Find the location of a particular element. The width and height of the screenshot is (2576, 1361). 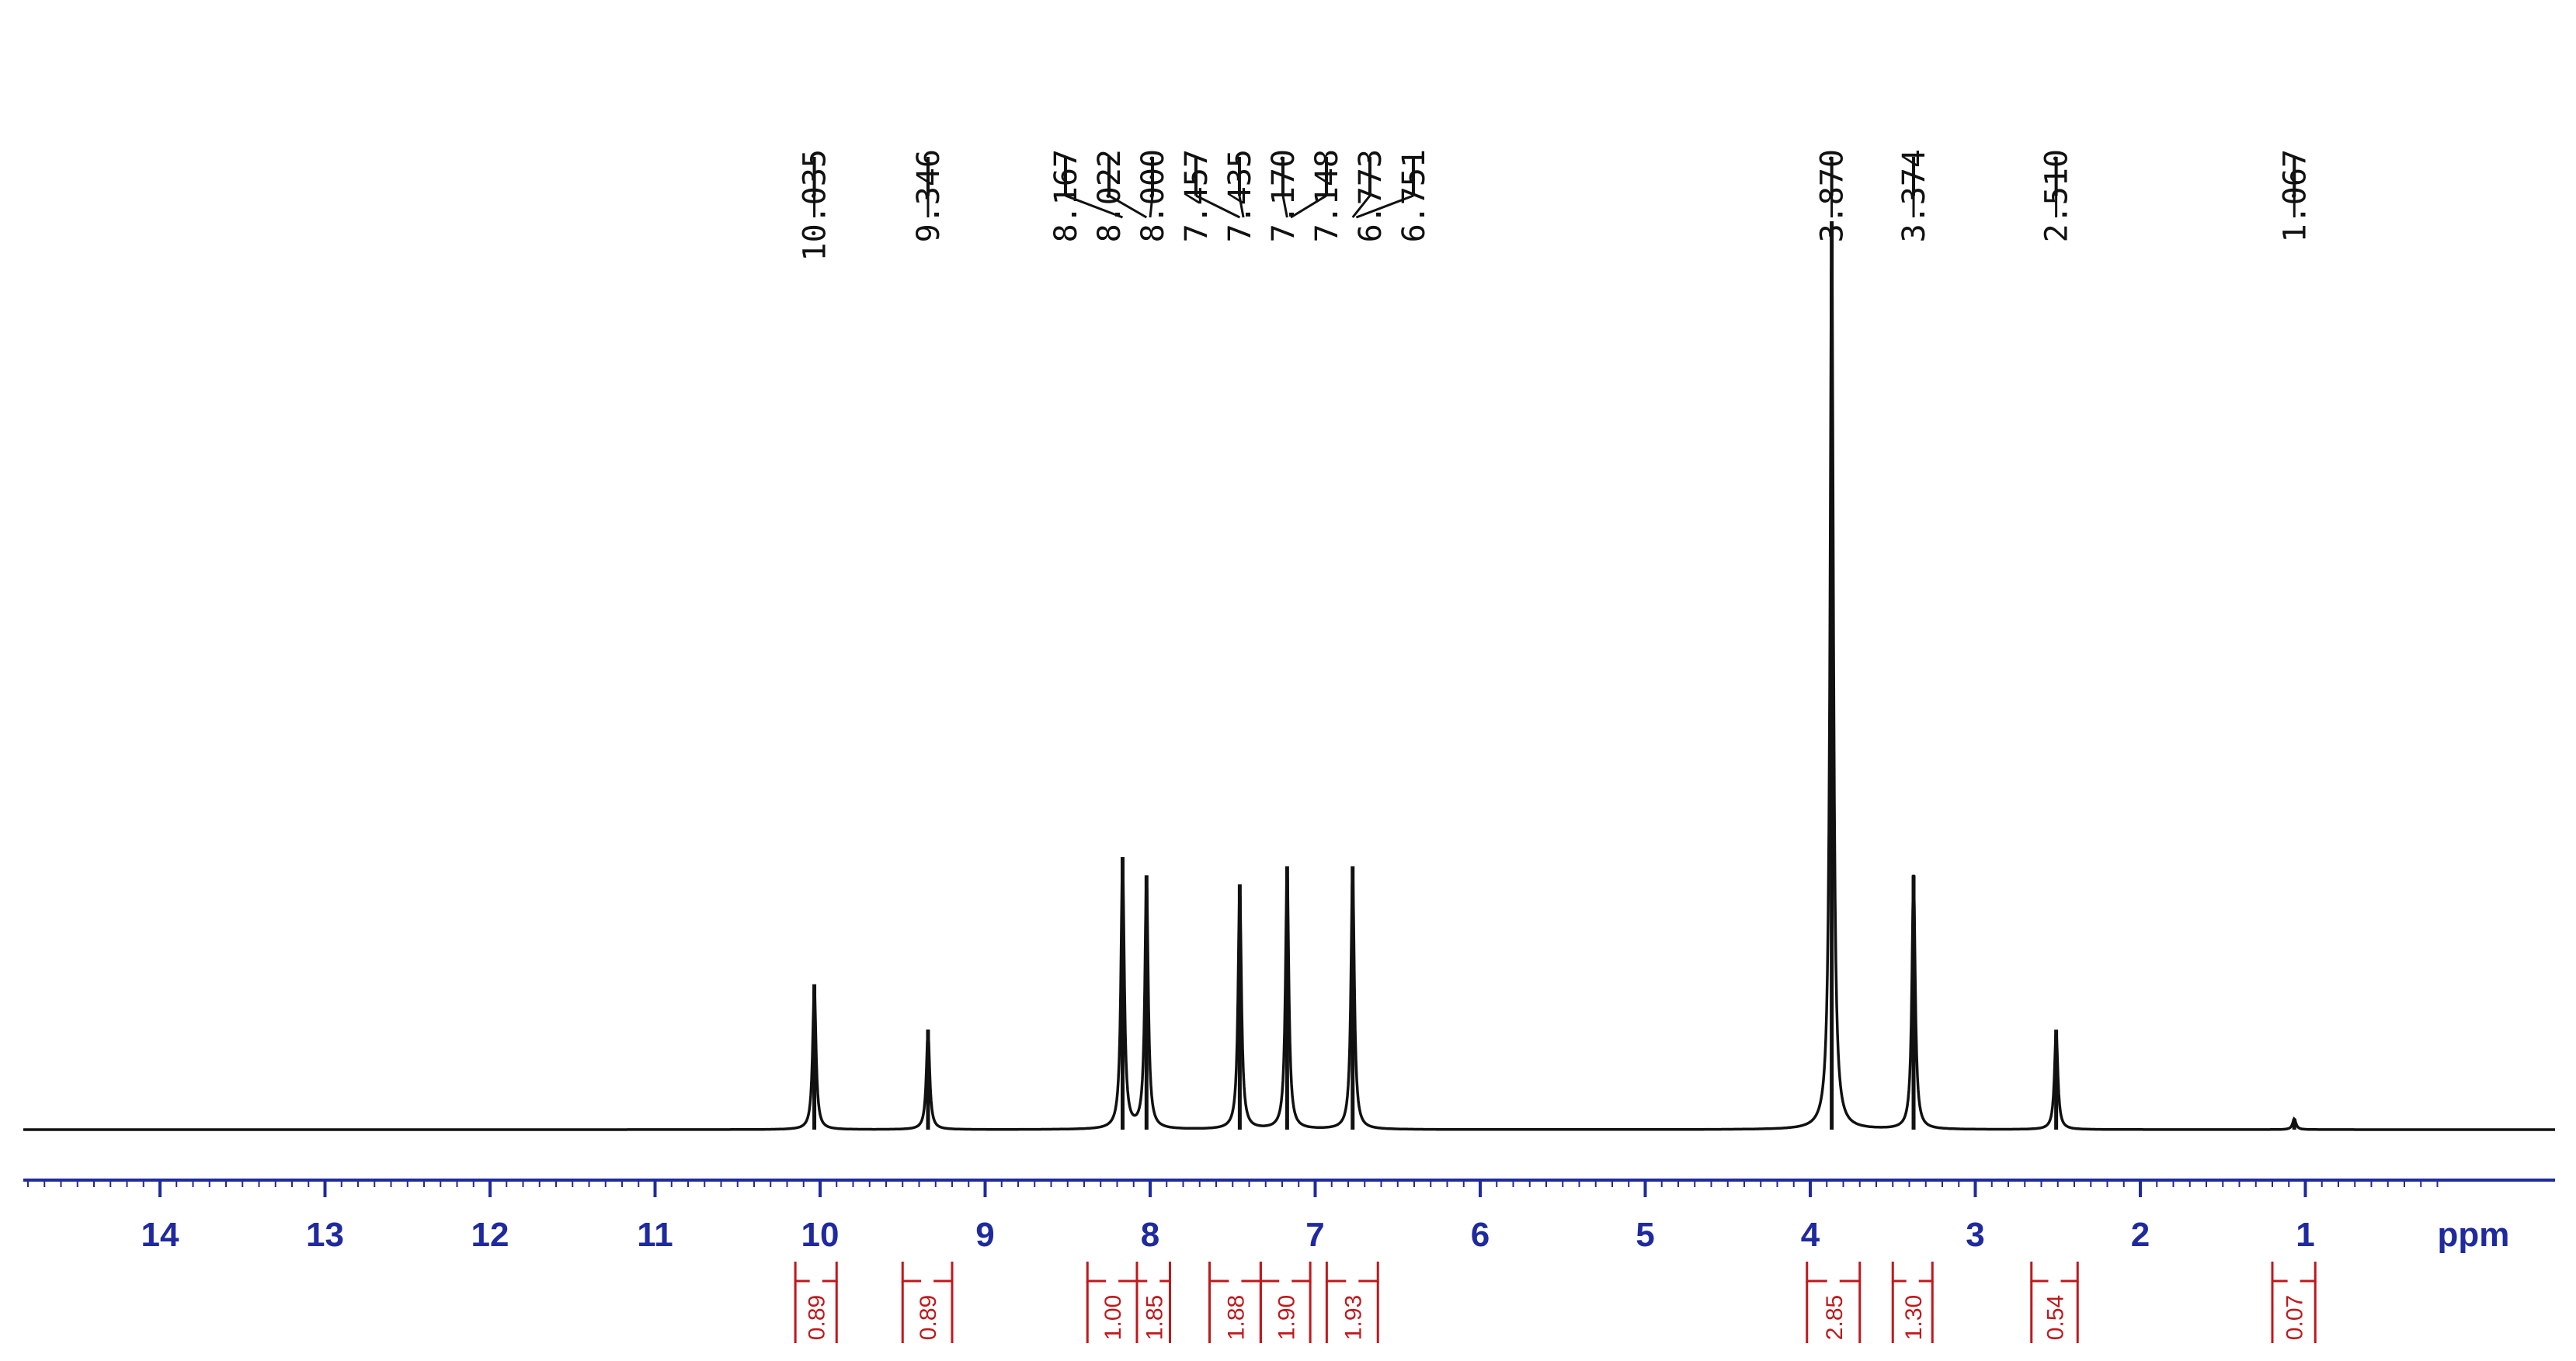

peak-label-group: 10.035 is located at coordinates (815, 205).